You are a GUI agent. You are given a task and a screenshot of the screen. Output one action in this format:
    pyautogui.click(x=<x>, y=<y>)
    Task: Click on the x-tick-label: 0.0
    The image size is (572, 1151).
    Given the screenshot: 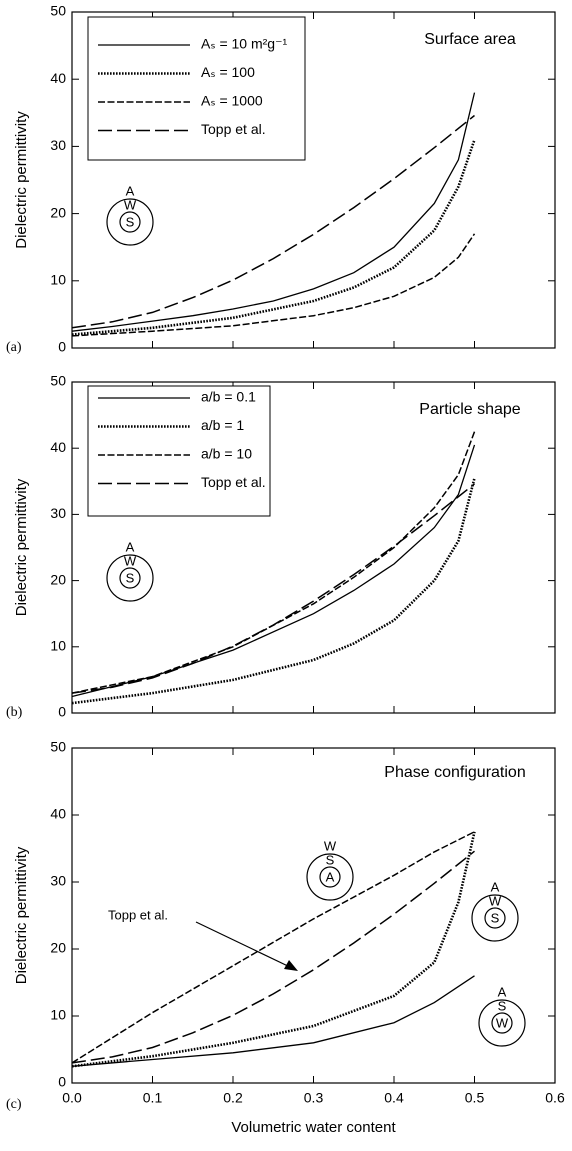 What is the action you would take?
    pyautogui.click(x=72, y=1098)
    